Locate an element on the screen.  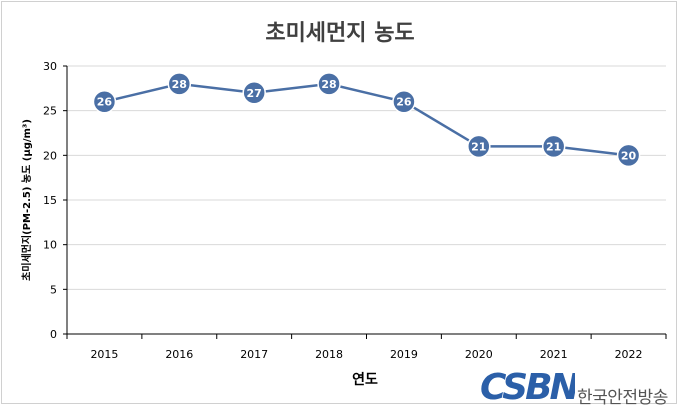
csbn-logo: CSBN is located at coordinates (527, 386).